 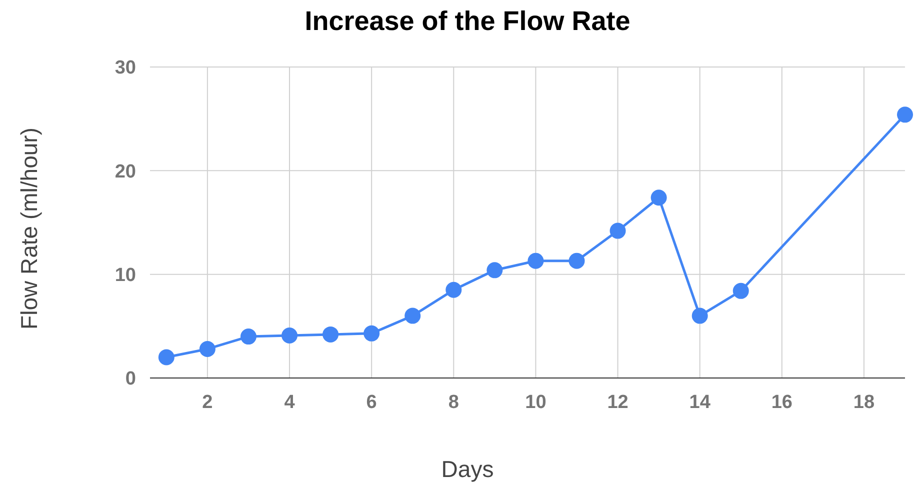 What do you see at coordinates (371, 402) in the screenshot?
I see `x-tick-label: 6` at bounding box center [371, 402].